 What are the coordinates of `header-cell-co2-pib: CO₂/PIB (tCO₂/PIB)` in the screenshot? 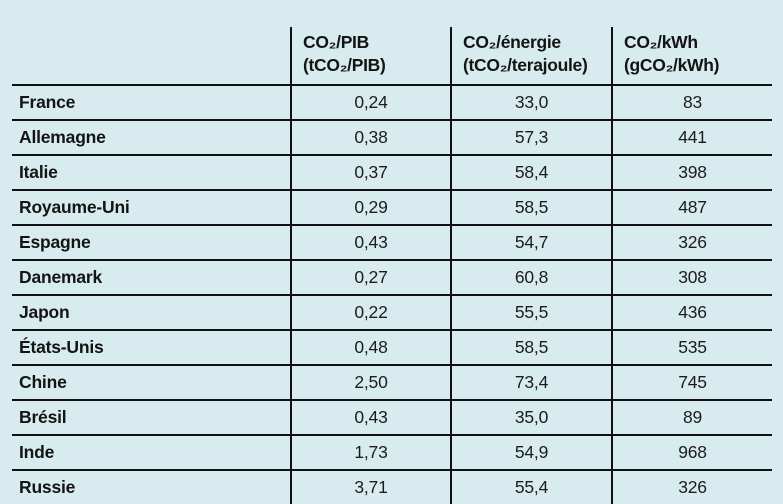 It's located at (370, 55).